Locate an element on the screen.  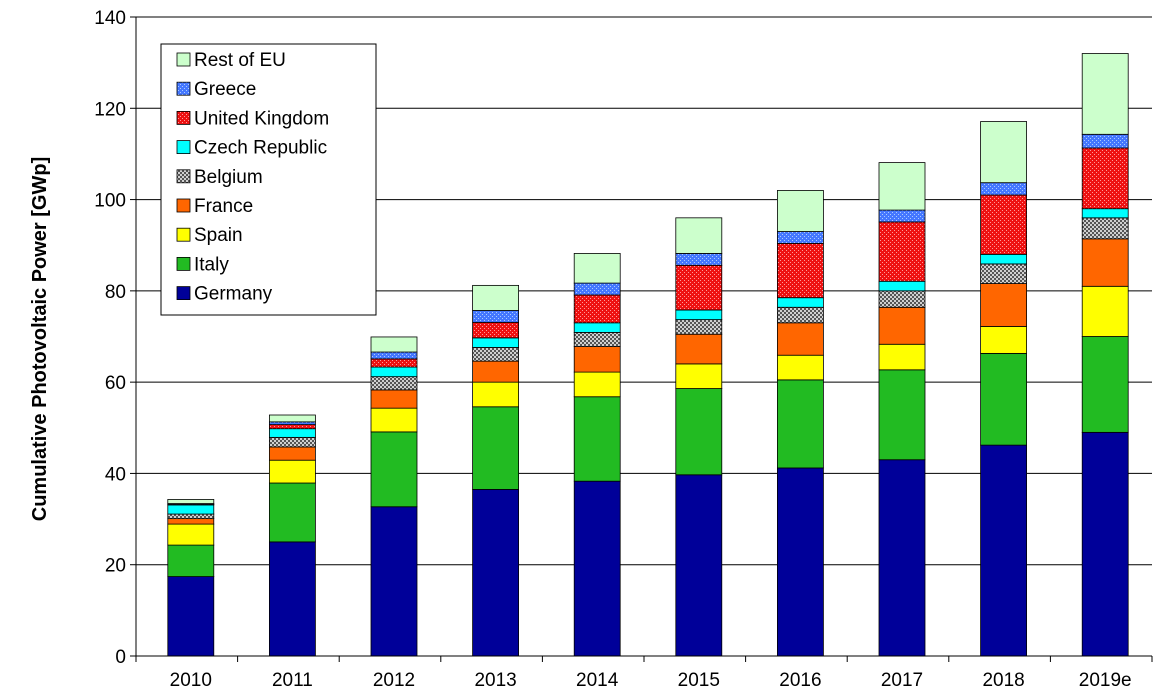
bar-france-2012 is located at coordinates (394, 399).